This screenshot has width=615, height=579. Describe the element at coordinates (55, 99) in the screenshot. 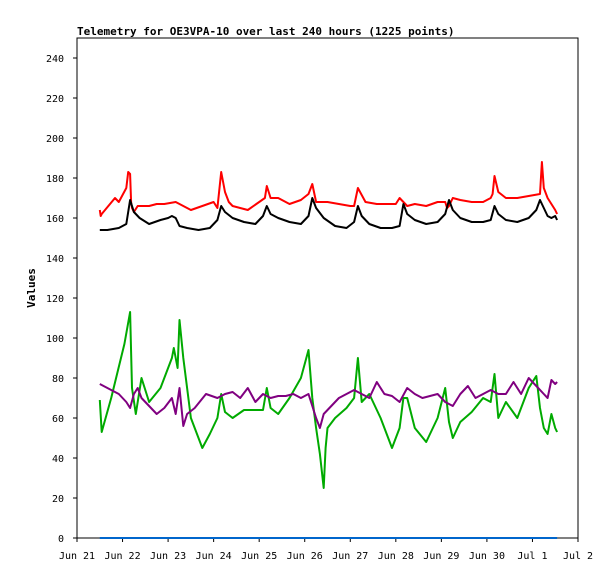

I see `y-tick-label: 220` at that location.